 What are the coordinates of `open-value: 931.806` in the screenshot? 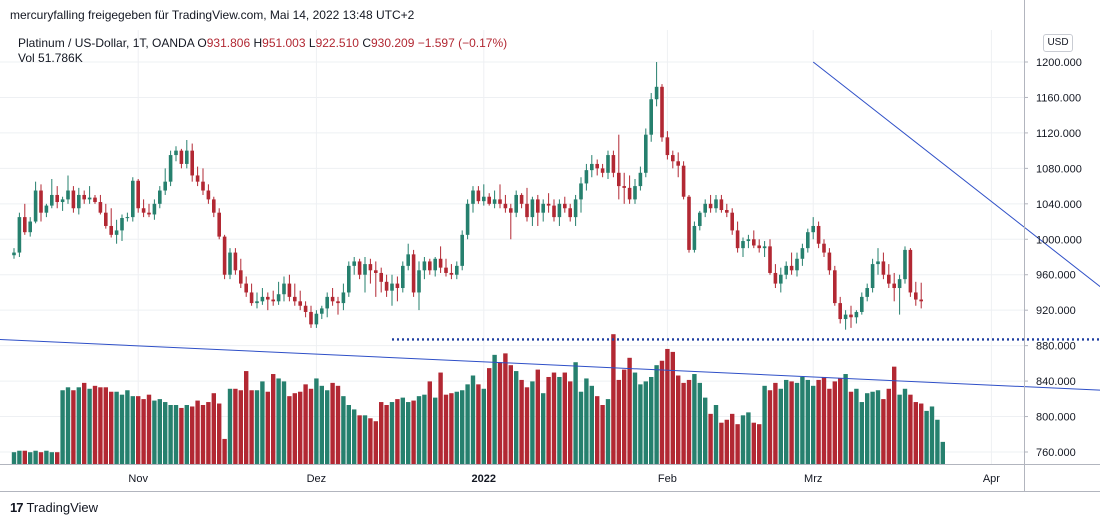 It's located at (228, 43).